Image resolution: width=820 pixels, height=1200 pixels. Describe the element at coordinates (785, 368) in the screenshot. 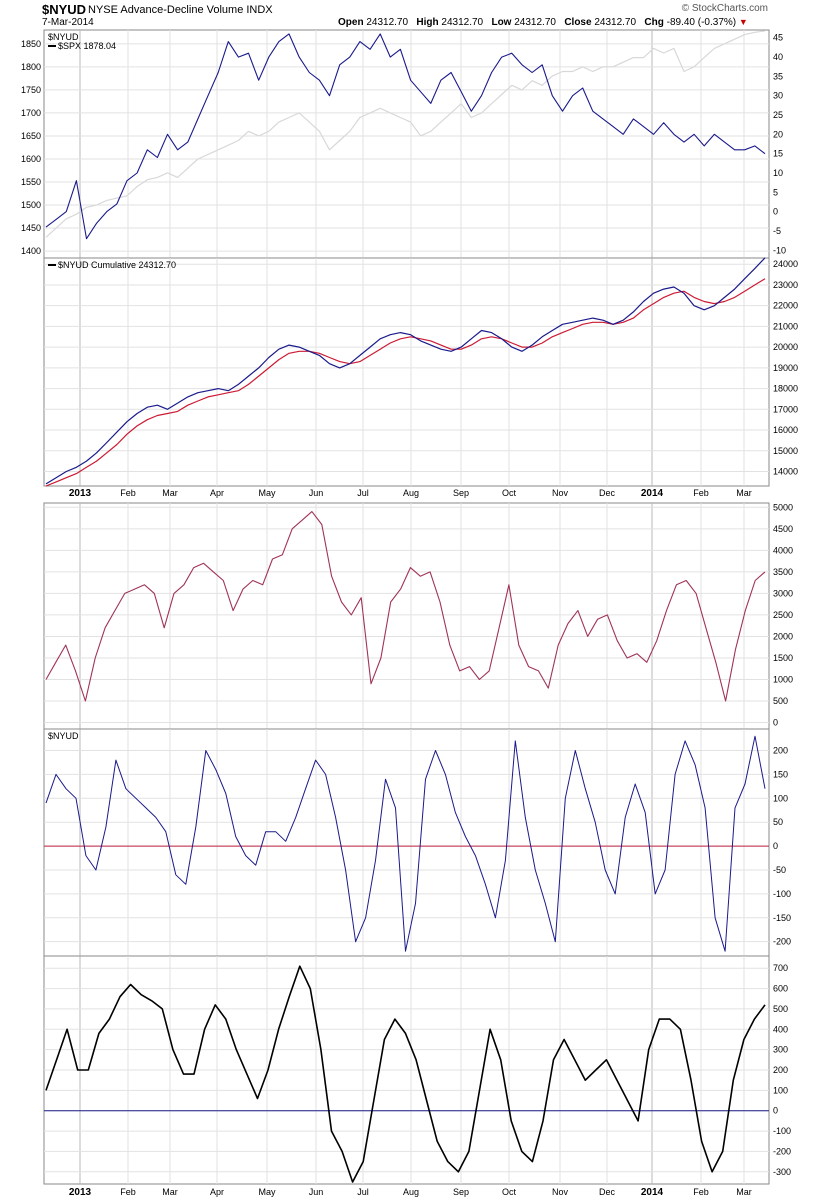

I see `y-tick-label: 19000` at that location.